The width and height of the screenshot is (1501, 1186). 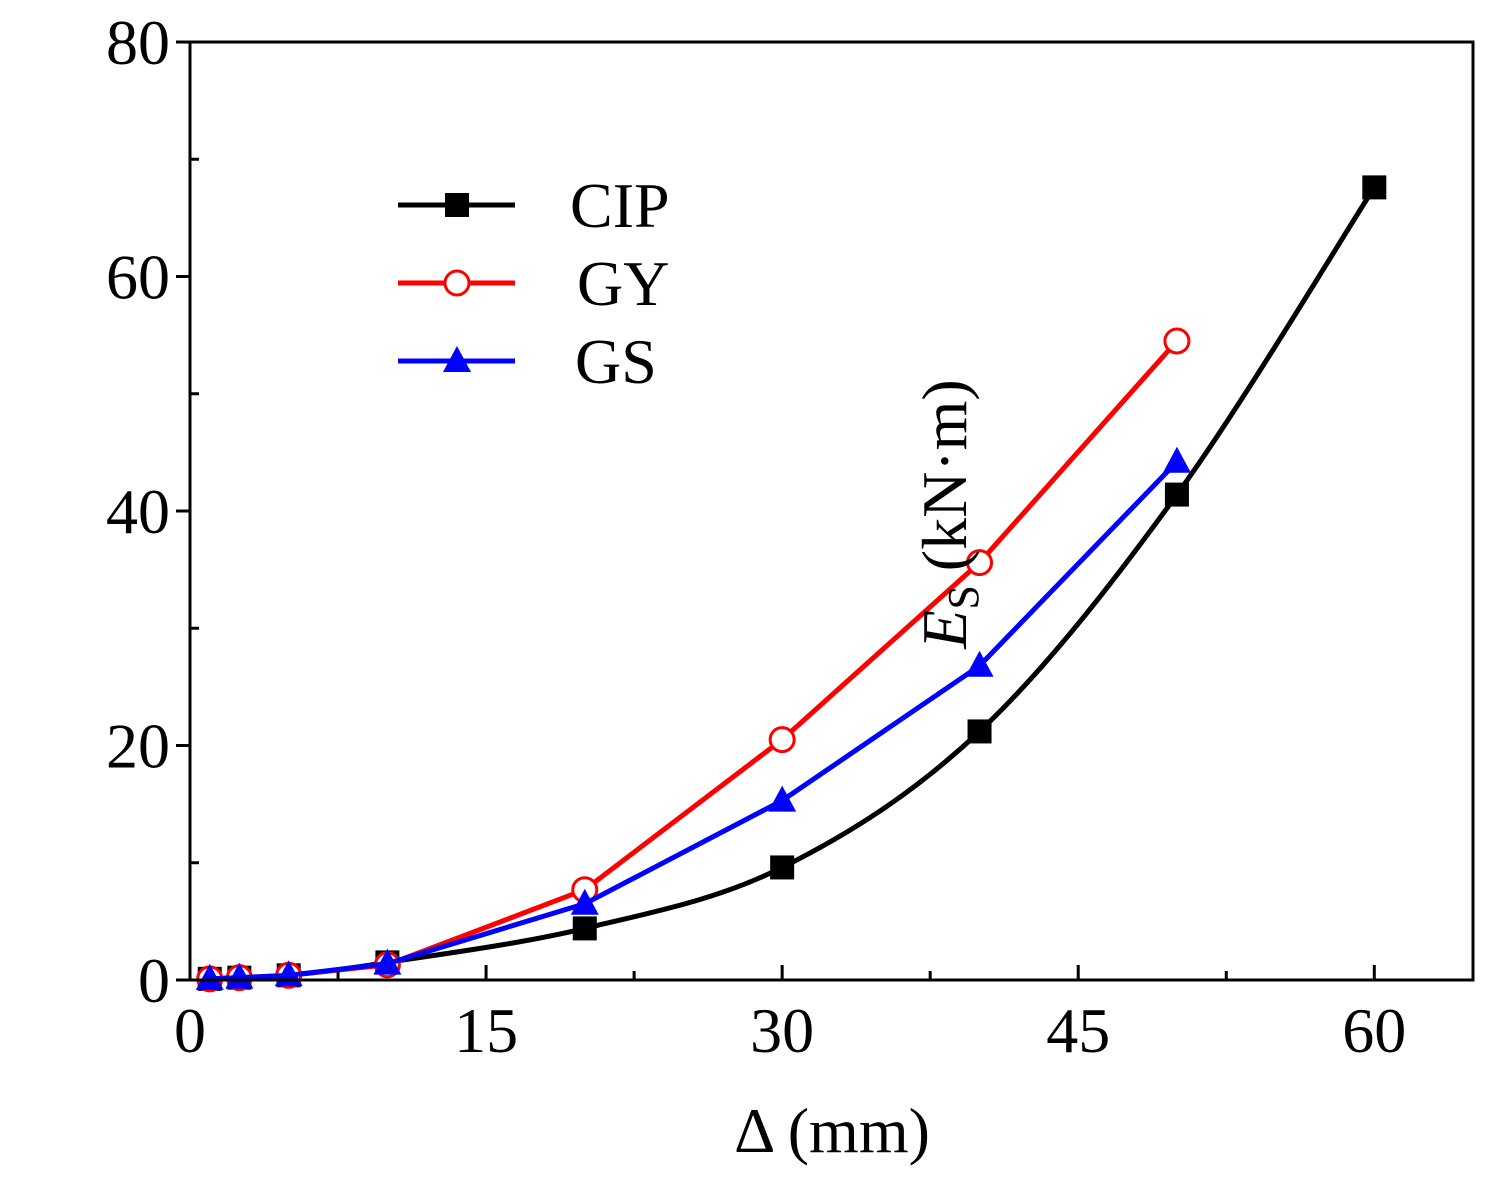 What do you see at coordinates (138, 511) in the screenshot?
I see `y-tick-label: 40` at bounding box center [138, 511].